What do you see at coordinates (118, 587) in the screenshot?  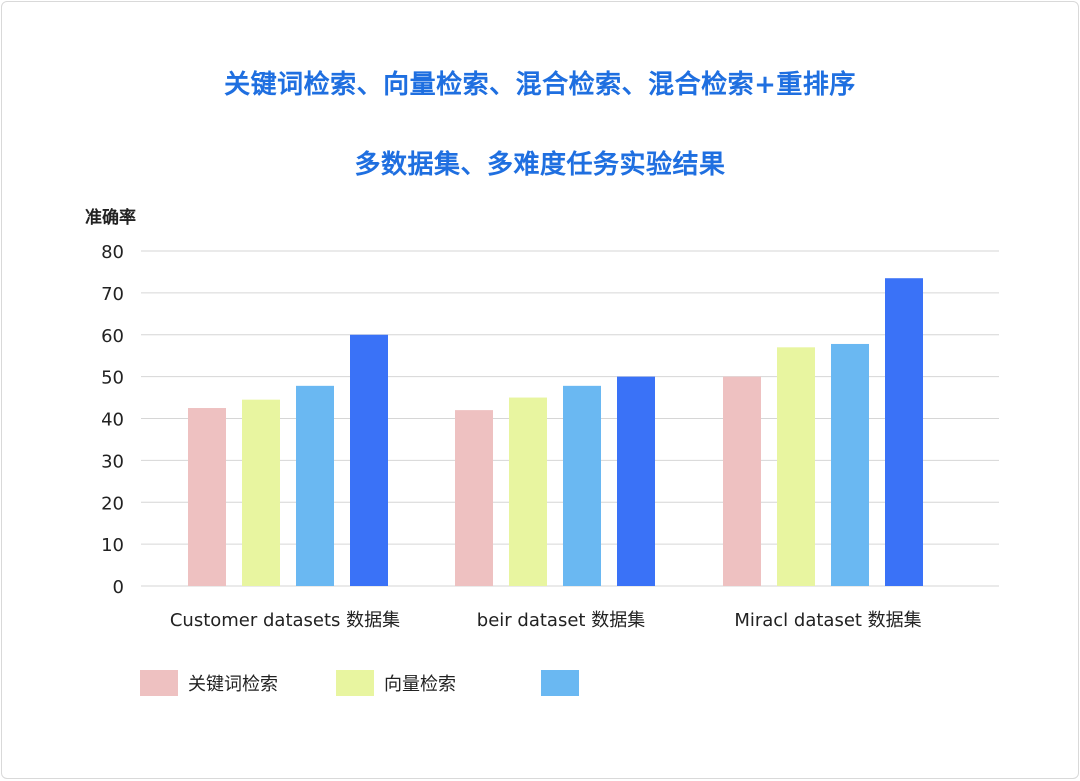 I see `y-tick-label: 0` at bounding box center [118, 587].